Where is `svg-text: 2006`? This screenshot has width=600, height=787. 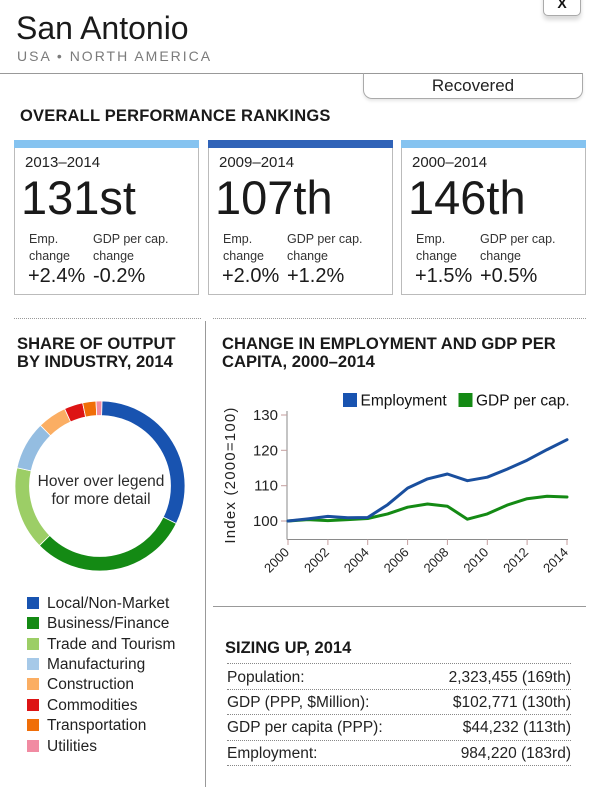 svg-text: 2006 is located at coordinates (396, 560).